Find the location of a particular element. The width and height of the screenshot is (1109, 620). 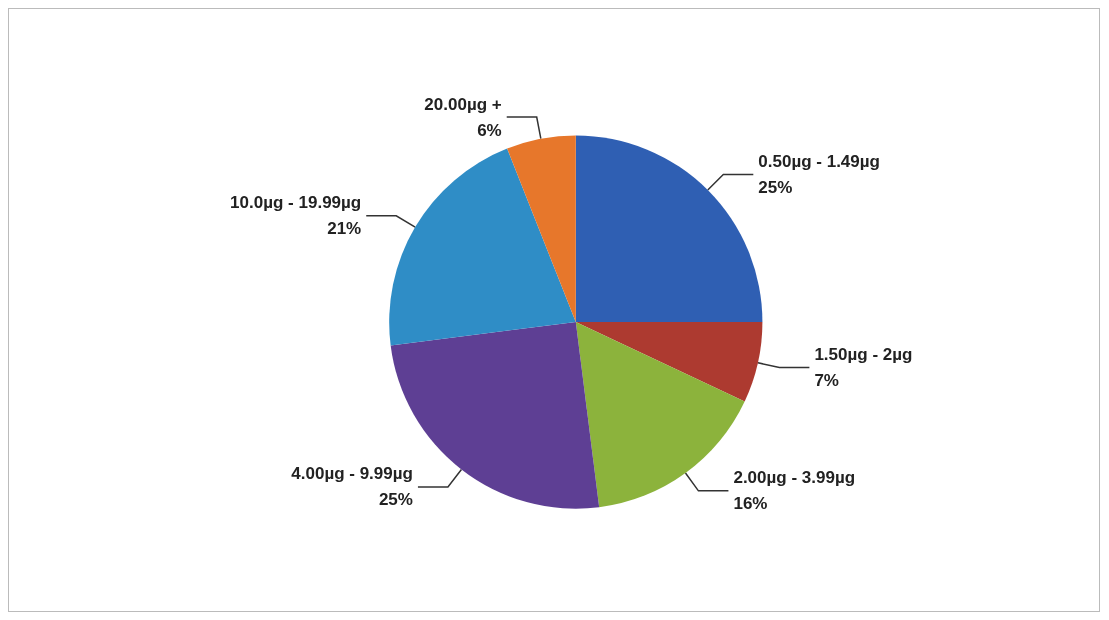

slice-label: 4.00µg - 9.99µg is located at coordinates (352, 474).